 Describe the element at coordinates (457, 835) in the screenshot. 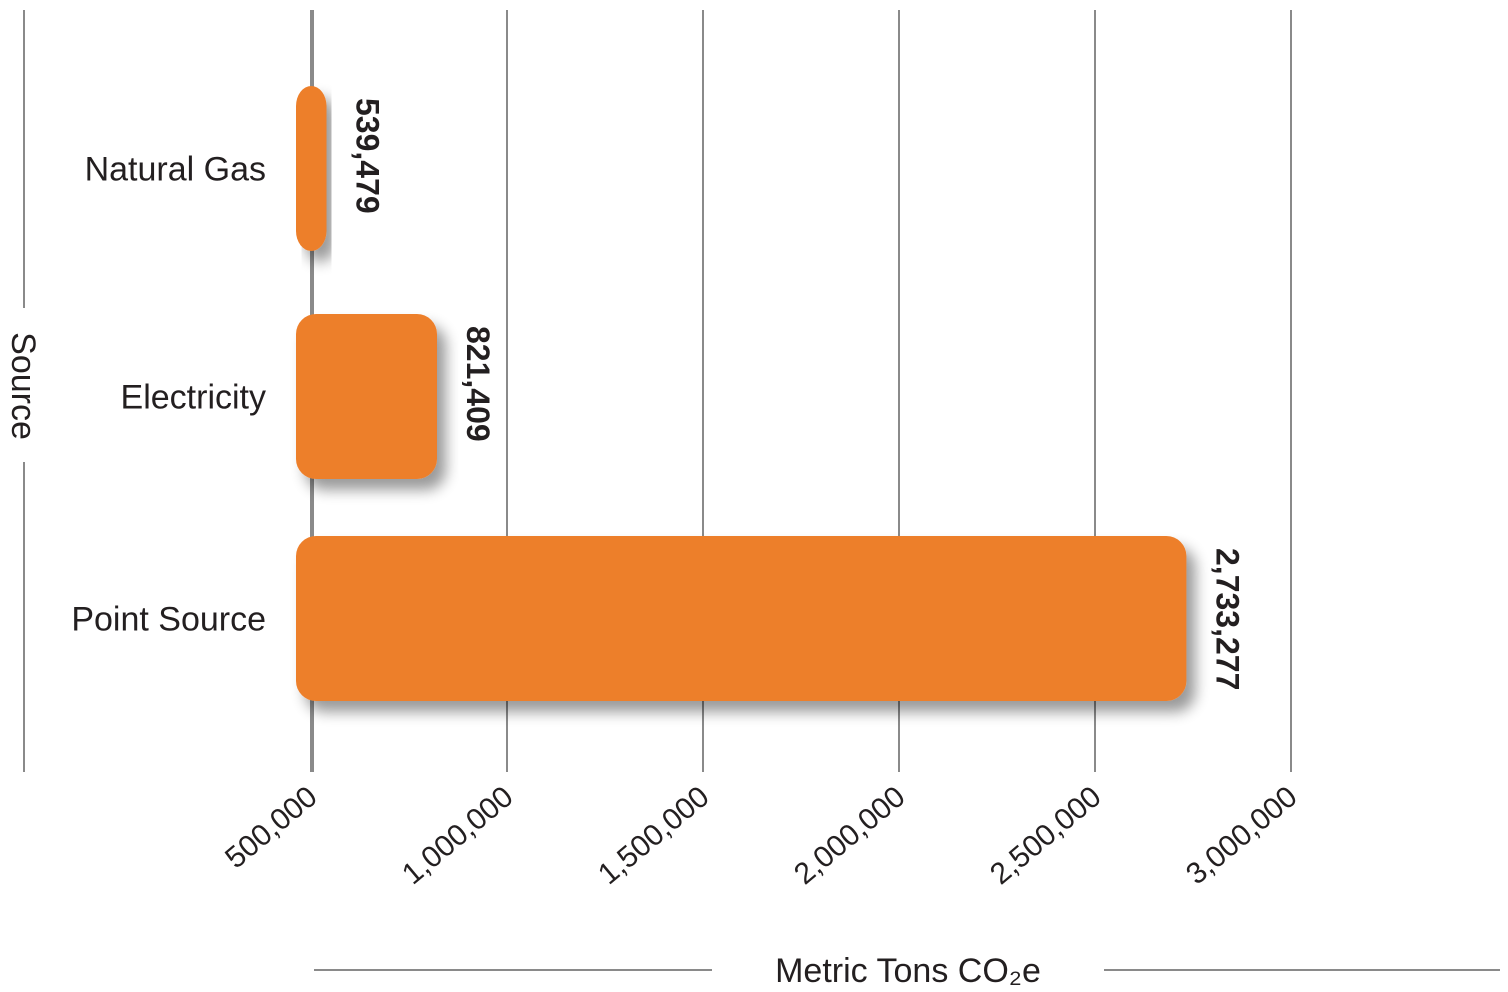

I see `x-tick-label: 1,000,000` at that location.